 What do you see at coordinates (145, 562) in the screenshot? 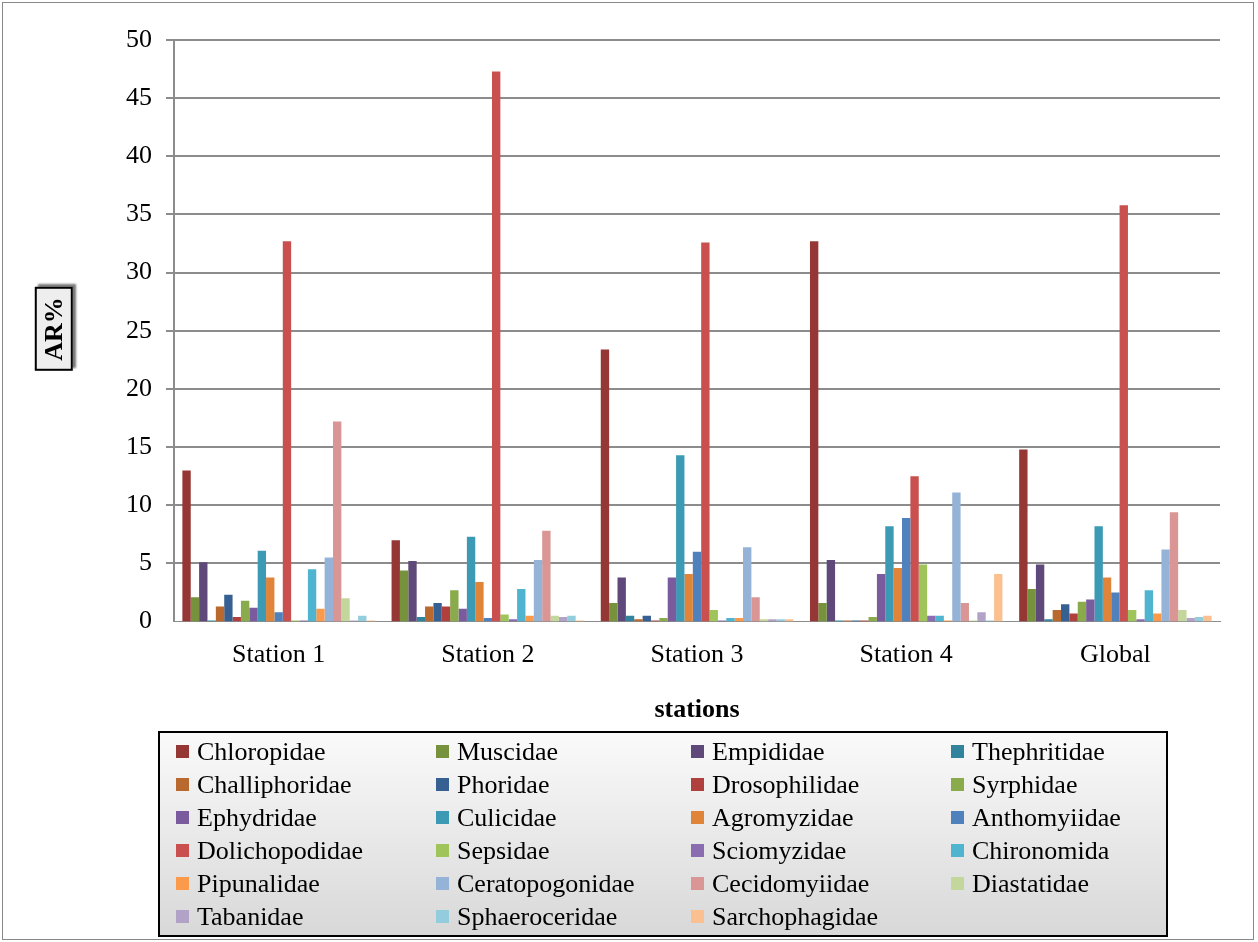
I see `y-tick-label: 5` at bounding box center [145, 562].